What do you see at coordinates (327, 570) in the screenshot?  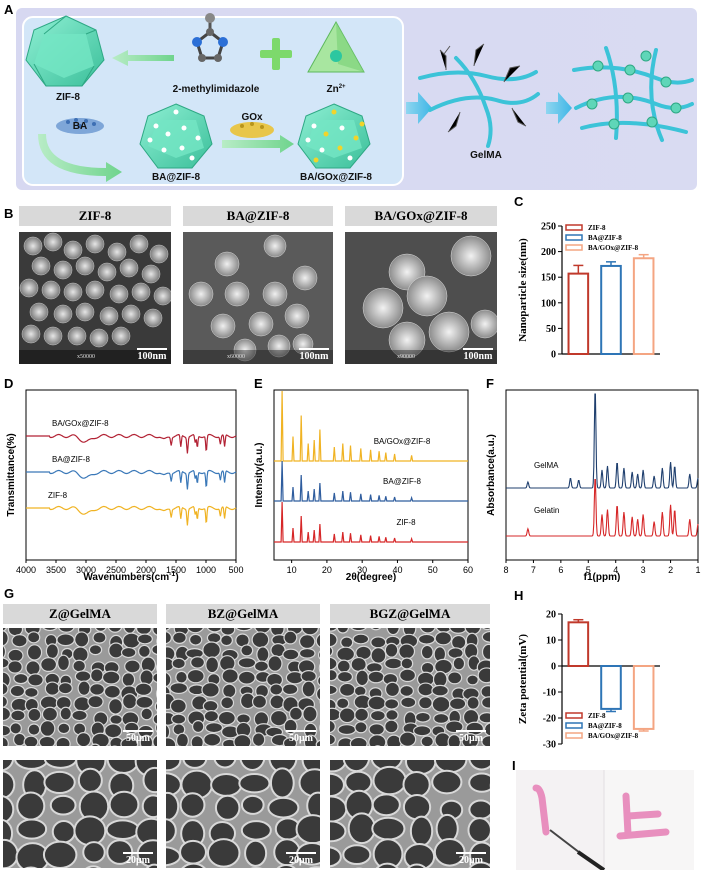 I see `x-tick-label-1: 20` at bounding box center [327, 570].